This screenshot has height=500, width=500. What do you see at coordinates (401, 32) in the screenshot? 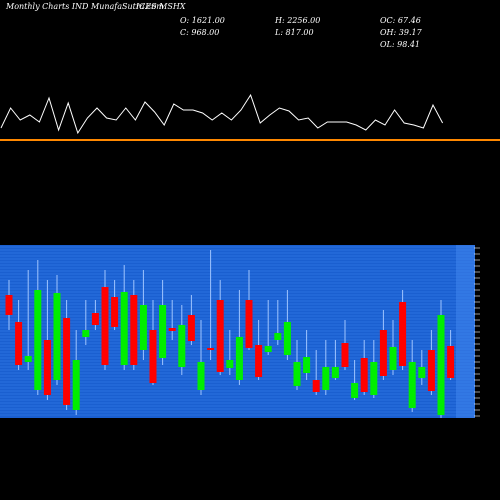
I see `stat: OH: 39.17` at bounding box center [401, 32].